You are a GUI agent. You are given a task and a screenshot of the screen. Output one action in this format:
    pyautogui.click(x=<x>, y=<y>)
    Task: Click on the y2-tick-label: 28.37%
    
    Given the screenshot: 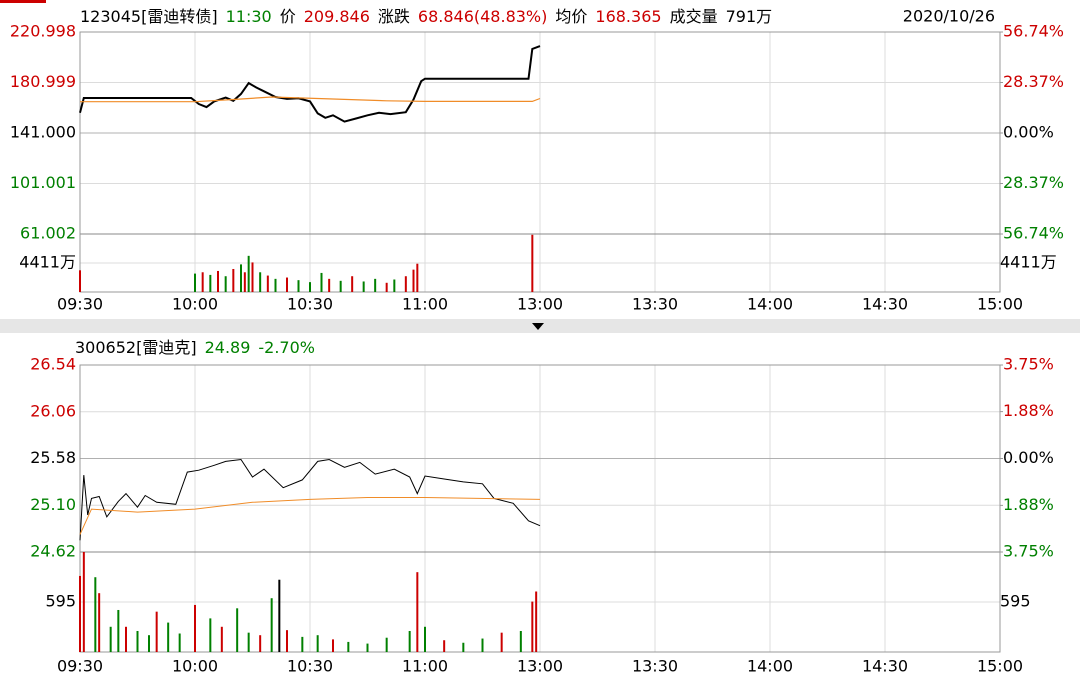 What is the action you would take?
    pyautogui.click(x=1033, y=81)
    